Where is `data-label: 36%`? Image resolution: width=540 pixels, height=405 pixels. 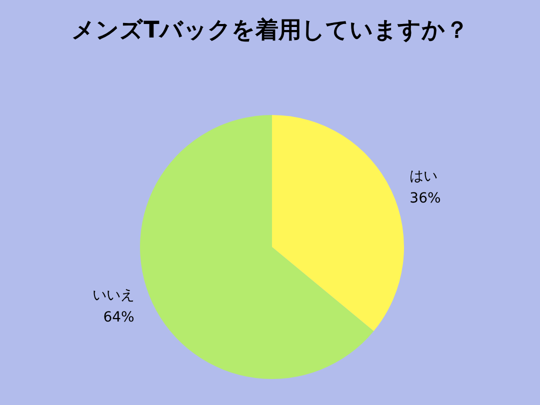
data-label: 36% is located at coordinates (425, 198).